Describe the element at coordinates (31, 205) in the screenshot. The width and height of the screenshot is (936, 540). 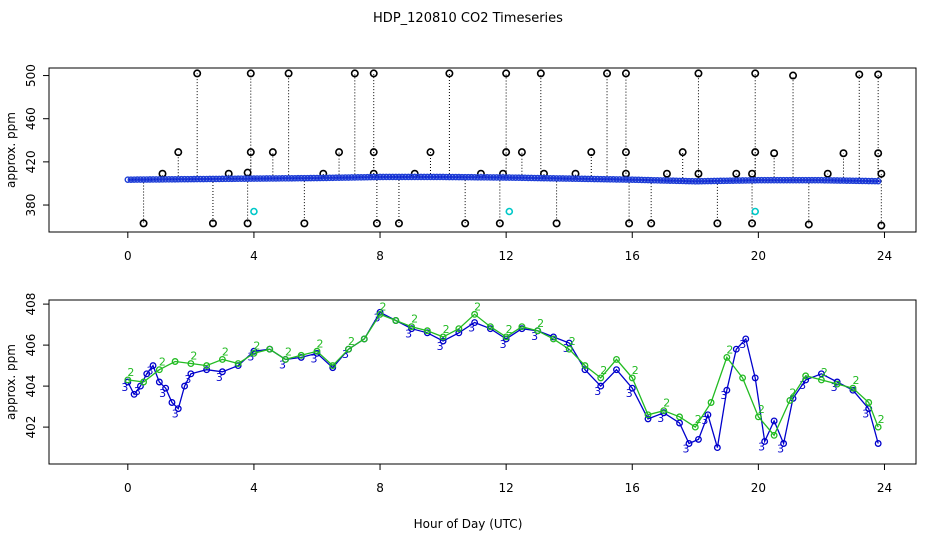
I see `top-y-tick-label: 380` at that location.